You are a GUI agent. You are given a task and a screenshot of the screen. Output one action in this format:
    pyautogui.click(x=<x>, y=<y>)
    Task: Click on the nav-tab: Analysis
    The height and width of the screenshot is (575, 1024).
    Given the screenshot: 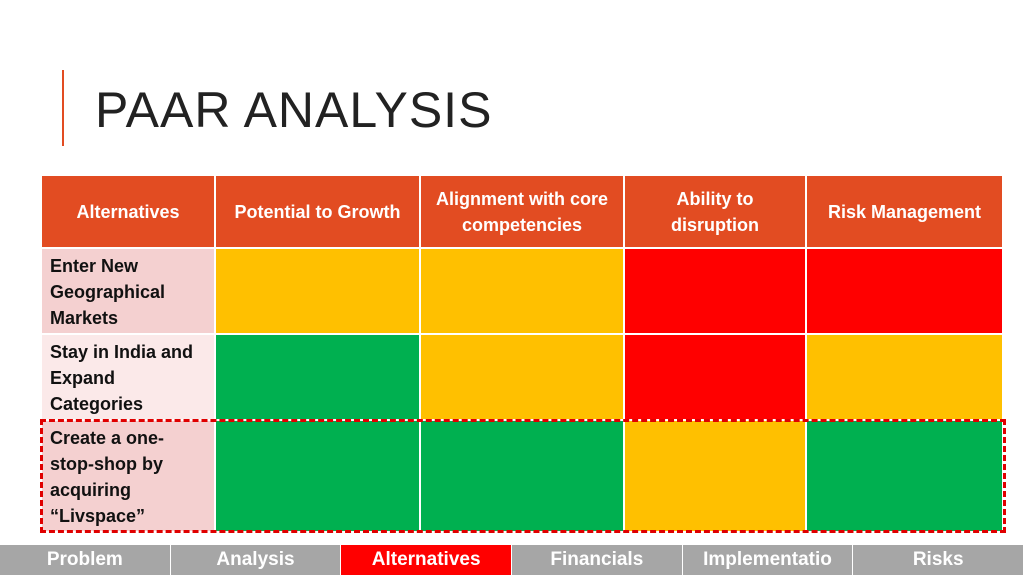 What is the action you would take?
    pyautogui.click(x=256, y=560)
    